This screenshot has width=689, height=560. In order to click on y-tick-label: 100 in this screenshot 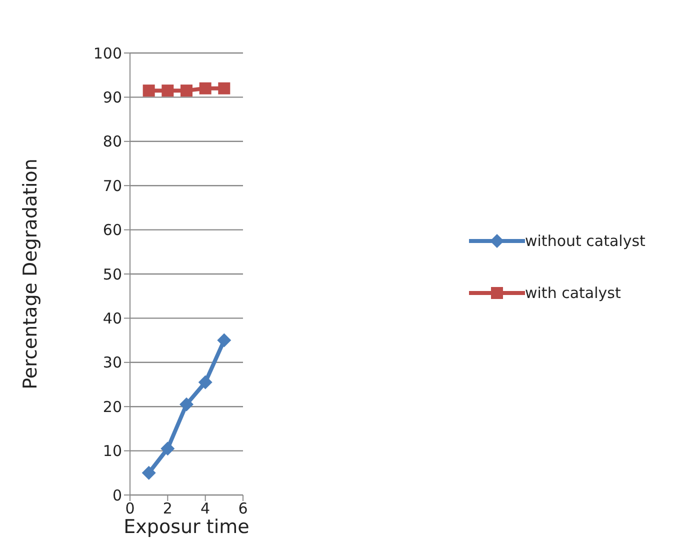, I will do `click(107, 53)`.